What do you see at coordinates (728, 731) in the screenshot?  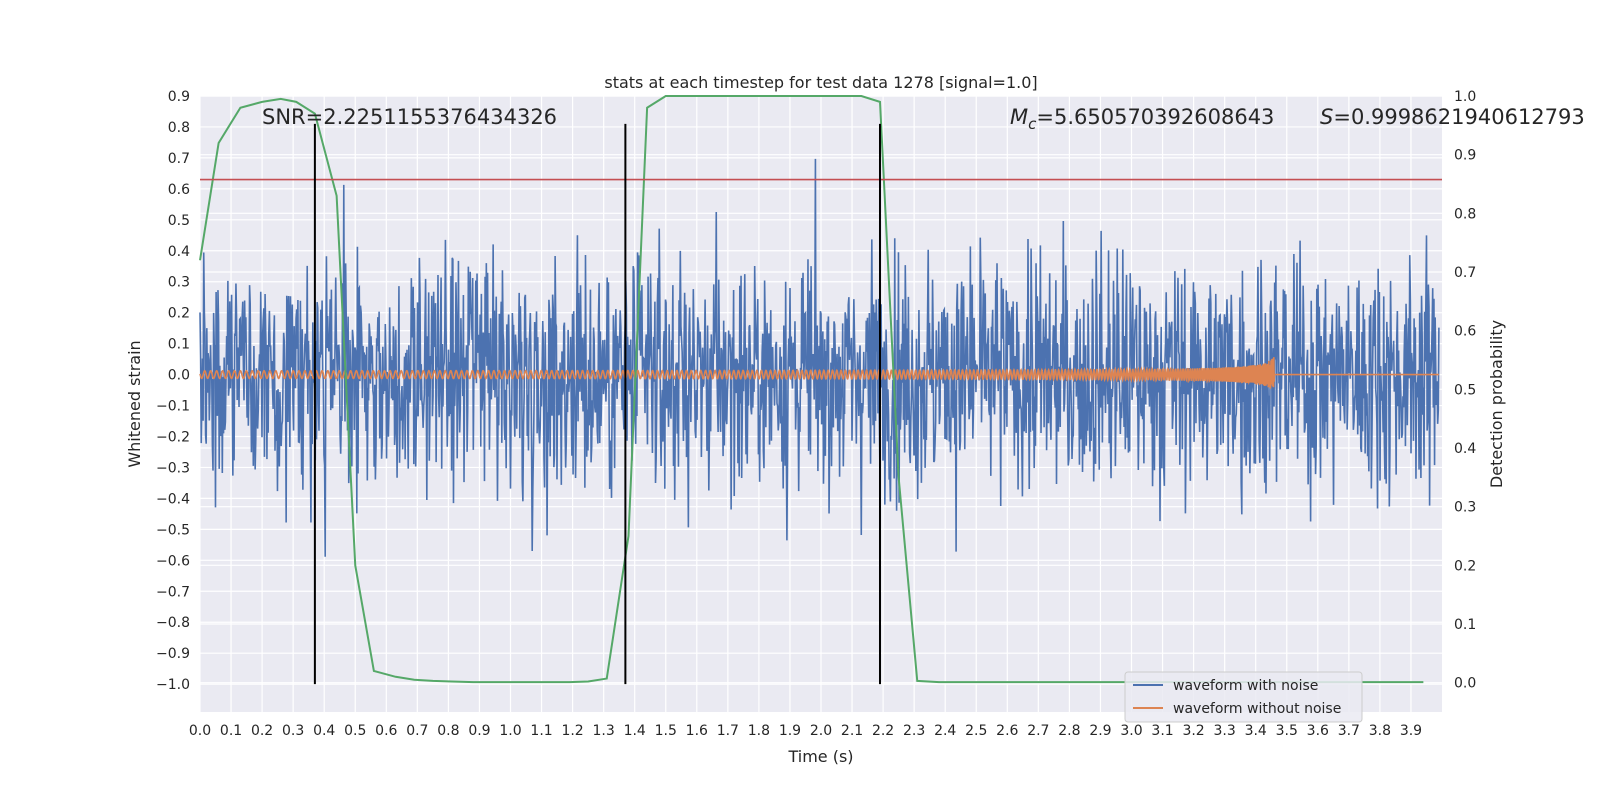 I see `x-tick-label: 1.7` at bounding box center [728, 731].